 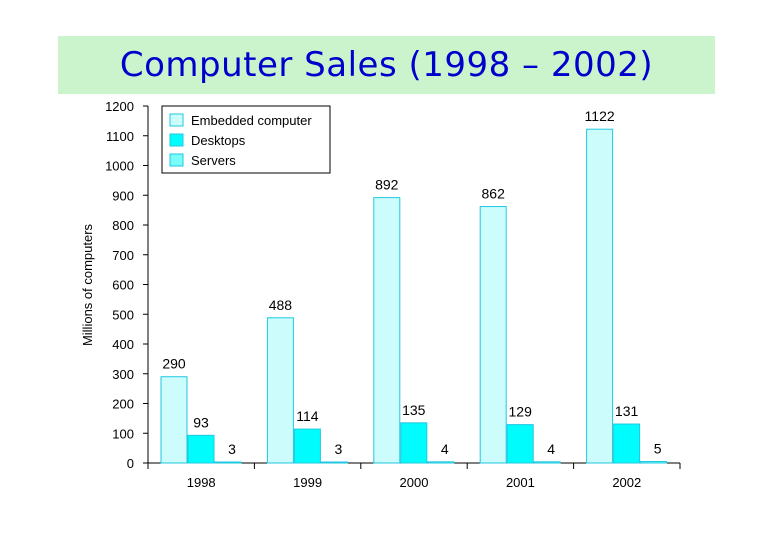 What do you see at coordinates (521, 412) in the screenshot?
I see `data-label: 129` at bounding box center [521, 412].